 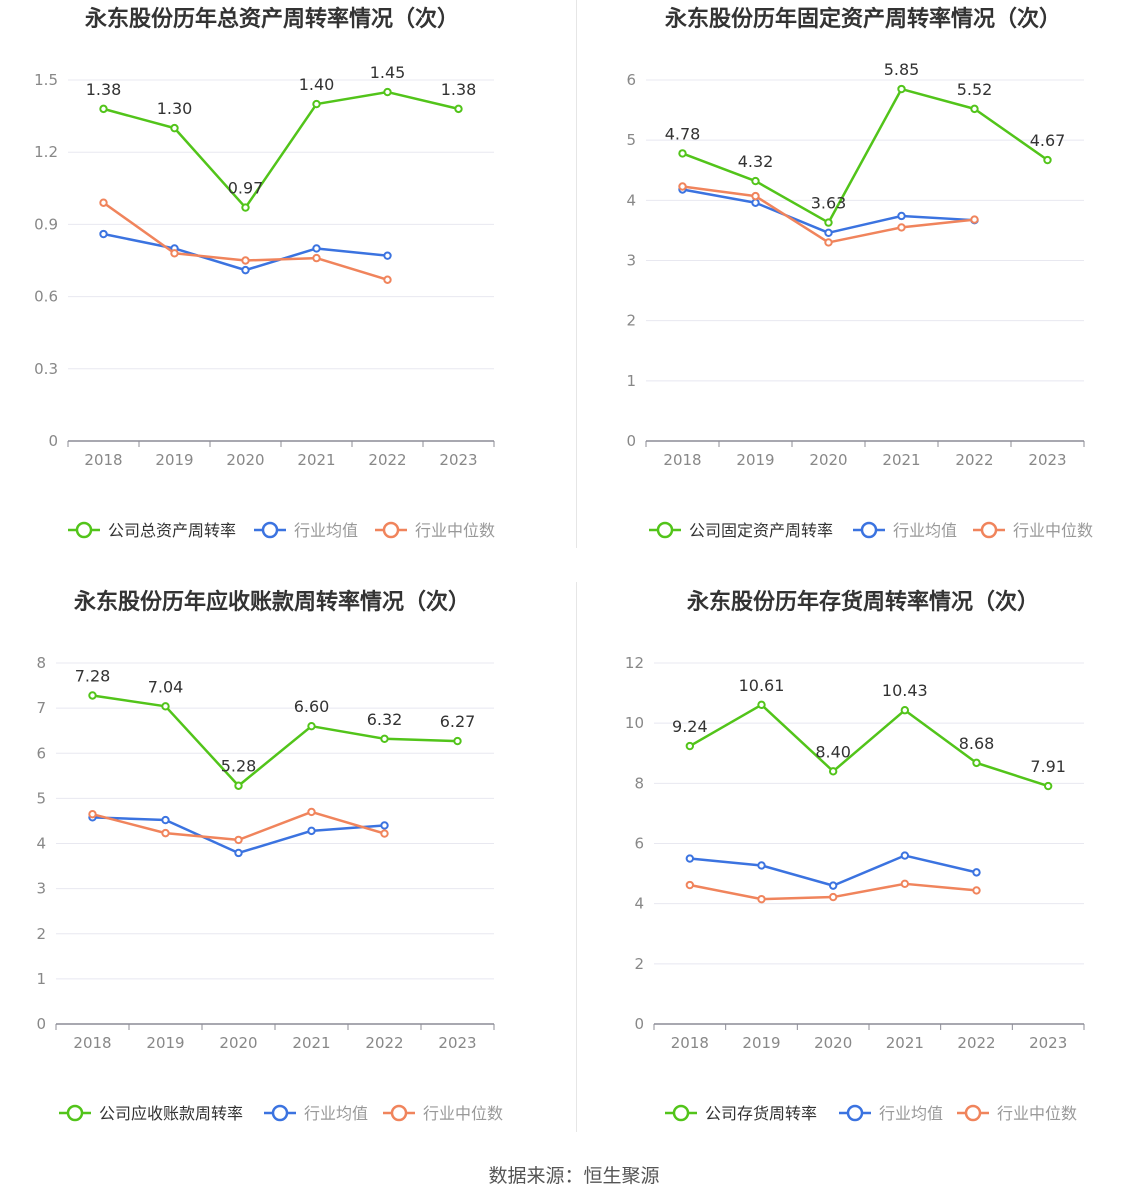 What do you see at coordinates (1048, 766) in the screenshot?
I see `data-label: 7.91` at bounding box center [1048, 766].